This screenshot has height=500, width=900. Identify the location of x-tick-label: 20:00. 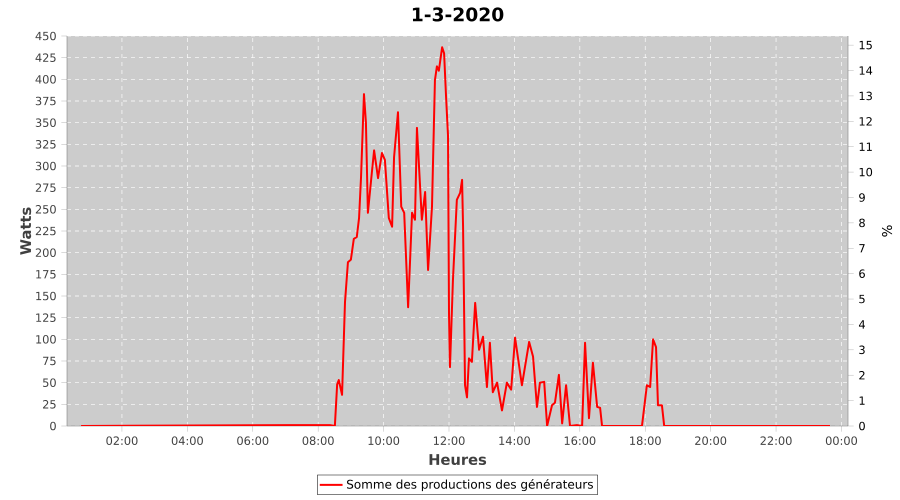
(710, 440).